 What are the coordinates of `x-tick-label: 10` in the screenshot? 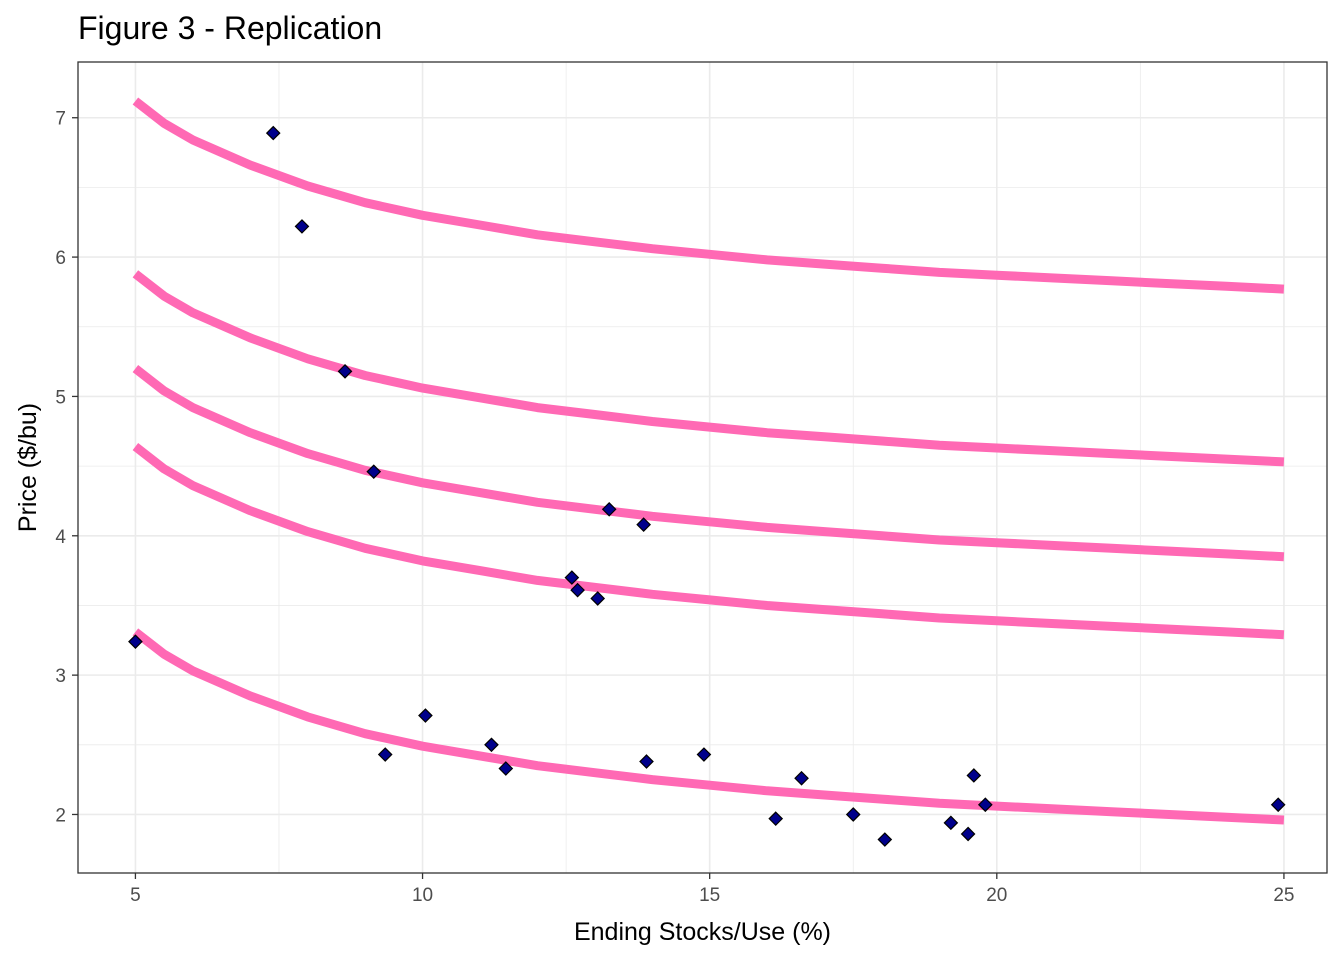 It's located at (422, 895).